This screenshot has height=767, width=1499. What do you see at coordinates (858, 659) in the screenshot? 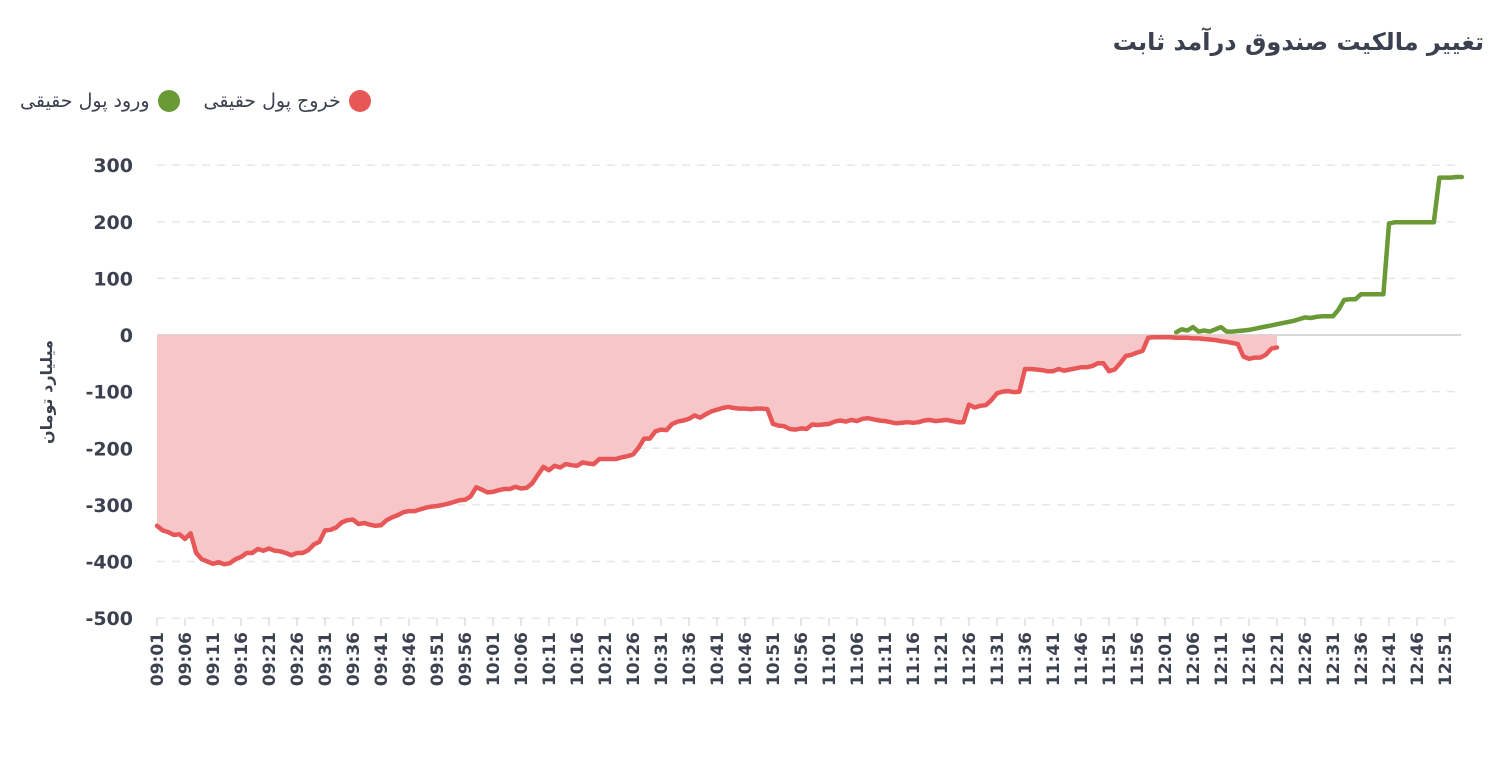
I see `x-tick-label: 11:06` at bounding box center [858, 659].